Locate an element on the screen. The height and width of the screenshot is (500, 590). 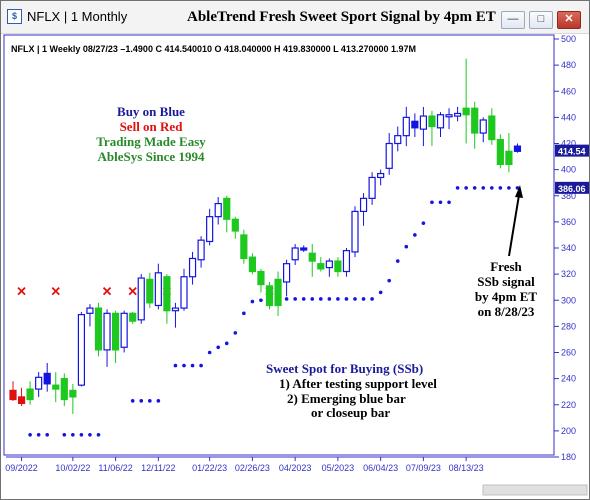
x-tick-label: 11/06/22 is located at coordinates (115, 468).